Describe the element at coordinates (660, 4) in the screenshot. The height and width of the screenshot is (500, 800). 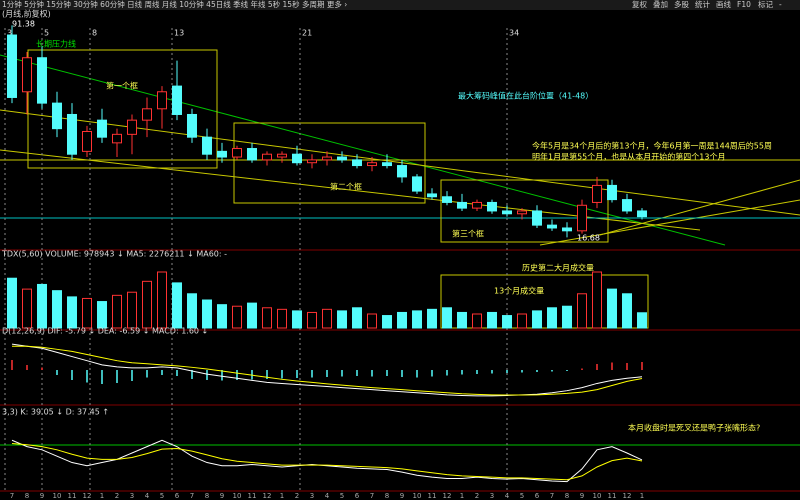
I see `toolbar-item: 叠加` at that location.